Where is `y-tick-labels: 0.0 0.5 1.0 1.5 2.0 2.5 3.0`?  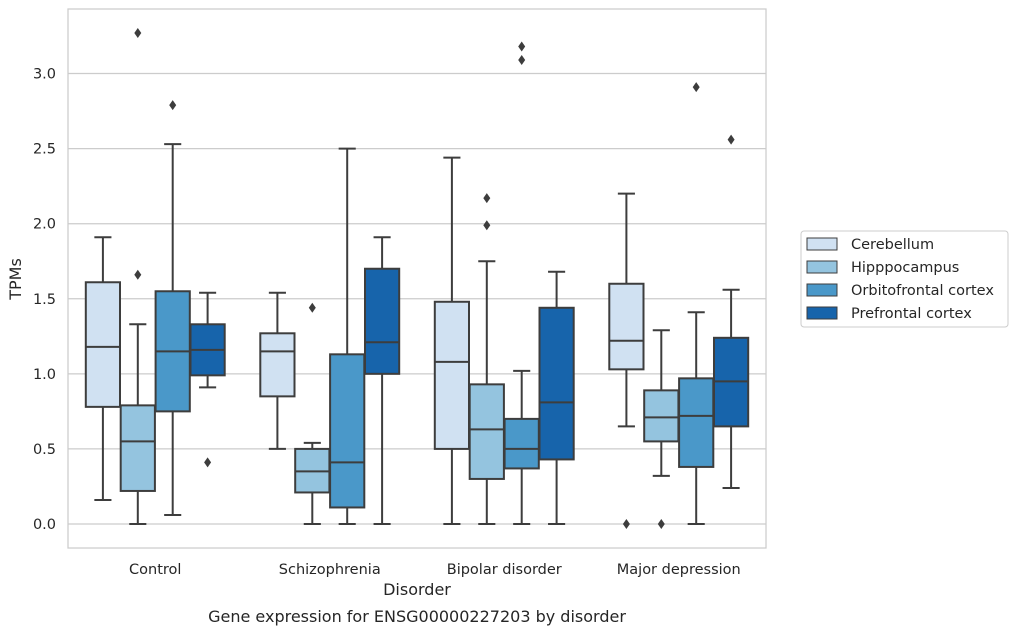
y-tick-labels: 0.0 0.5 1.0 1.5 2.0 2.5 3.0 is located at coordinates (44, 300).